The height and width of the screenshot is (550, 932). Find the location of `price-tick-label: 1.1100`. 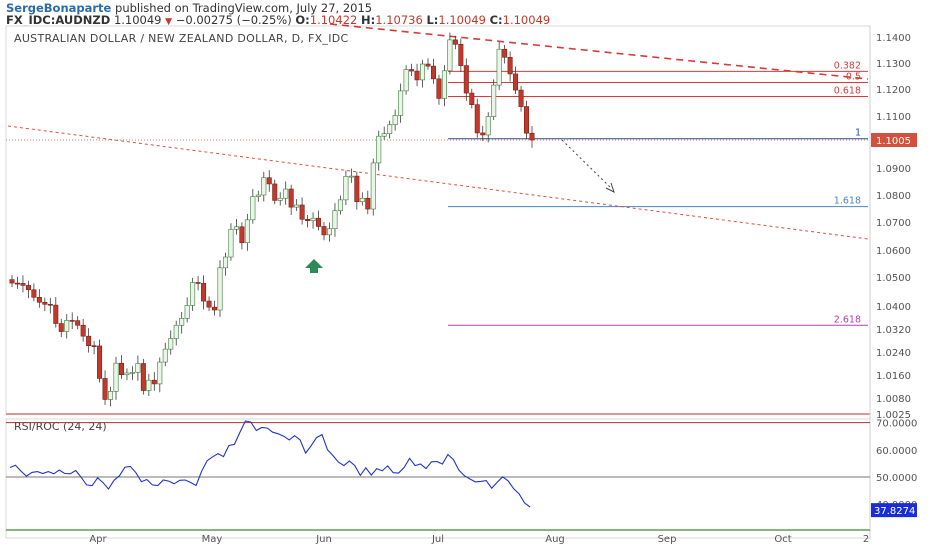

price-tick-label: 1.1100 is located at coordinates (893, 117).